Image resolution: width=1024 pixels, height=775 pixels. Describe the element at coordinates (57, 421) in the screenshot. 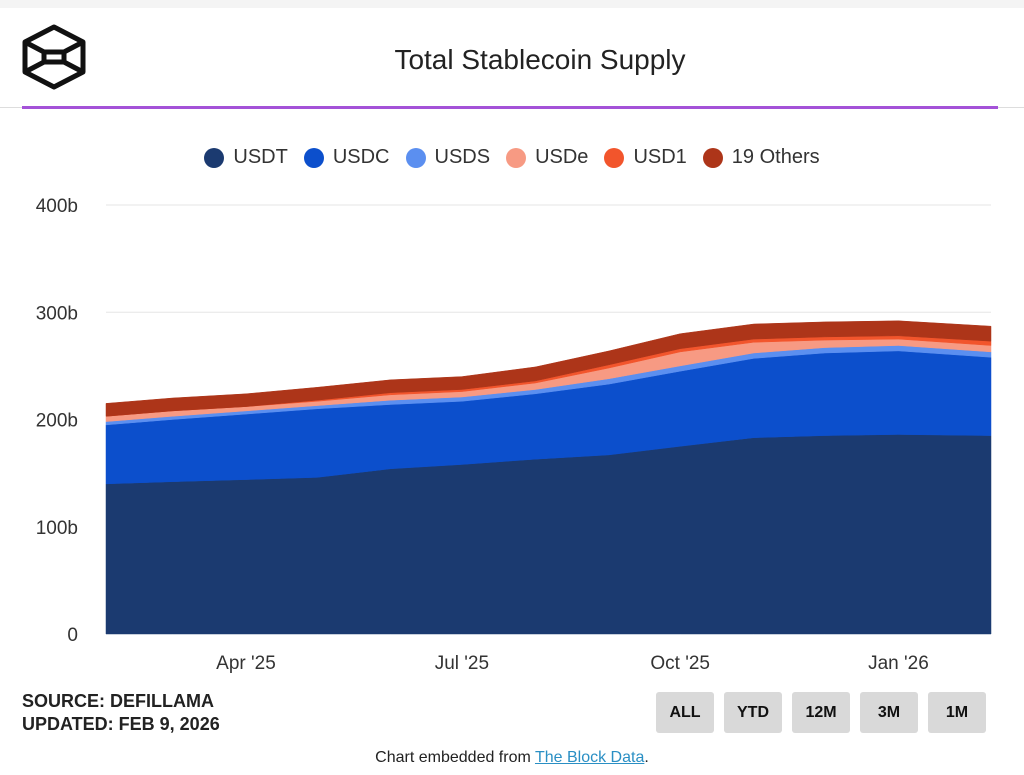

I see `y-tick-label: 200b` at that location.